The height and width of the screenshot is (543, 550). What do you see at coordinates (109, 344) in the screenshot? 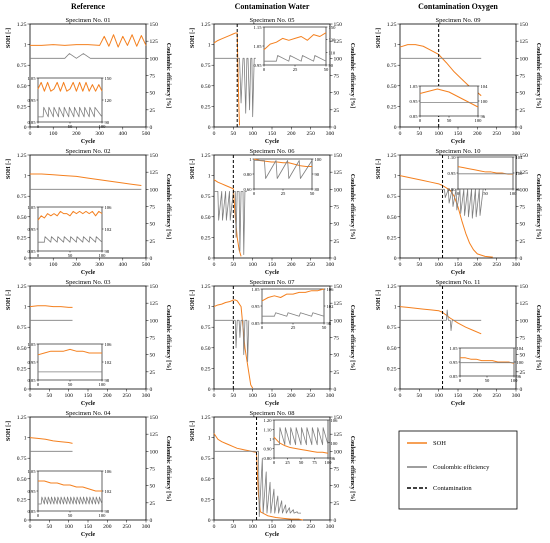
I see `inset-ytick-right-label: 106` at bounding box center [109, 344].